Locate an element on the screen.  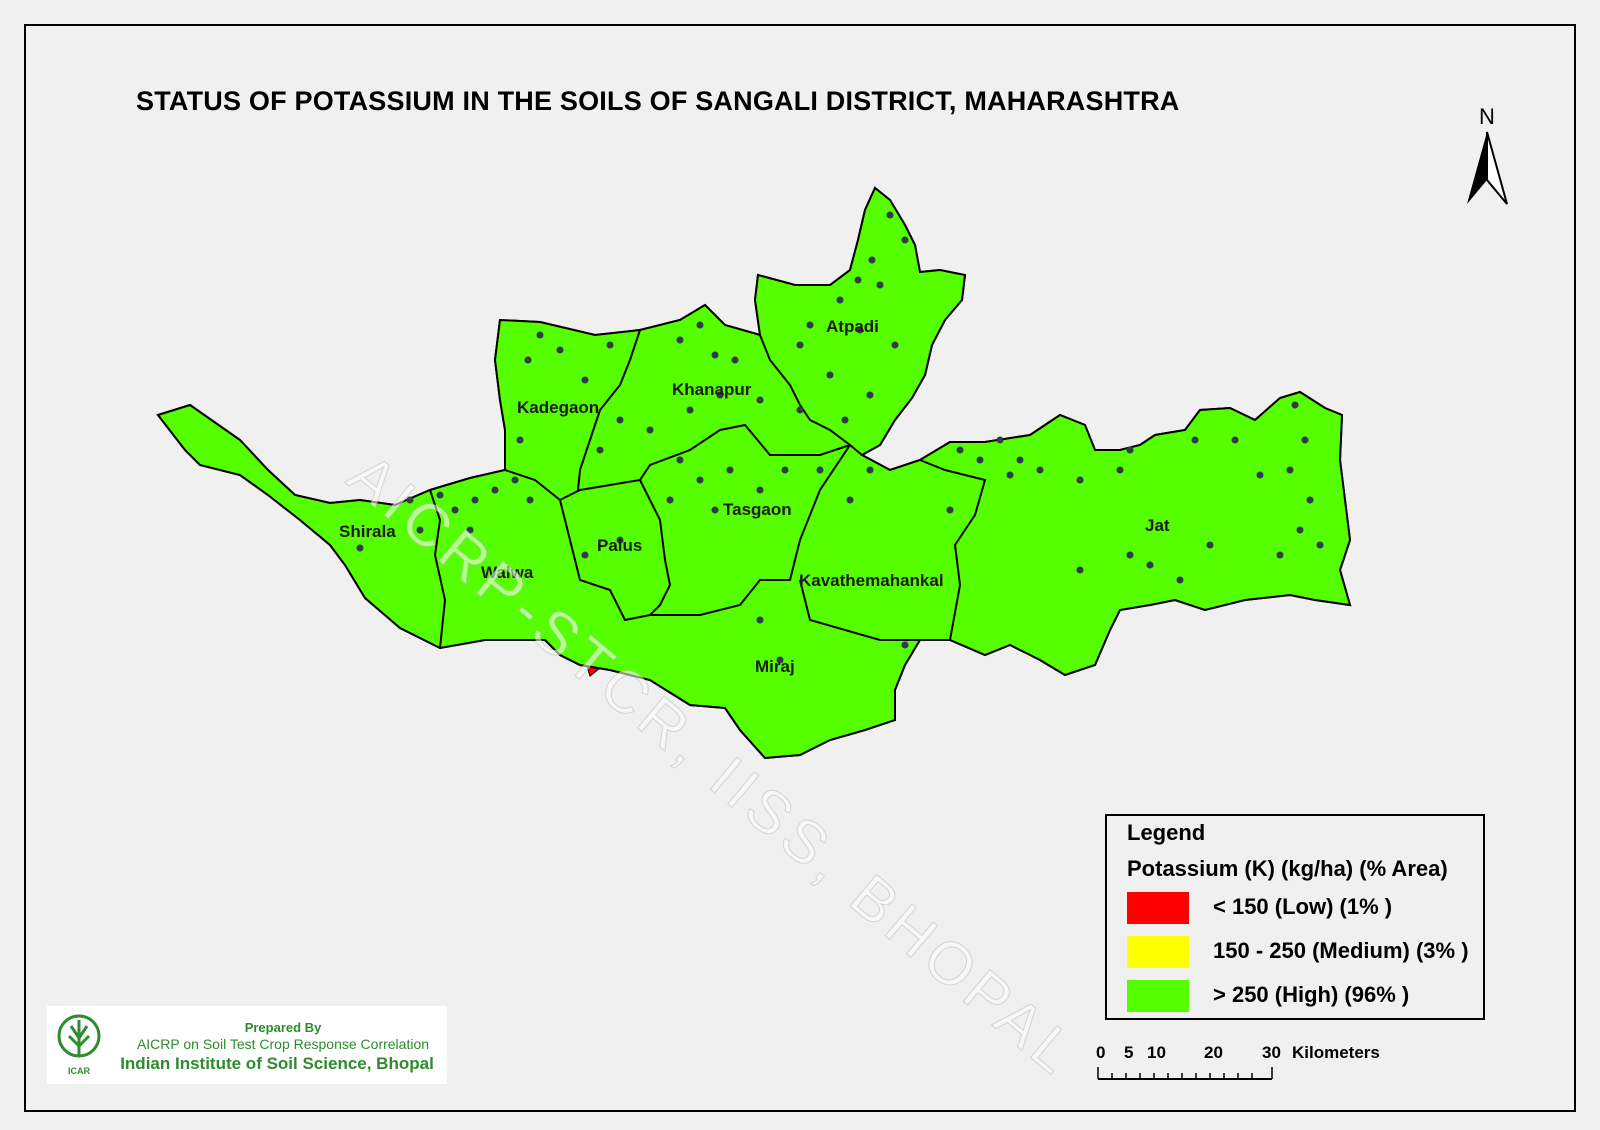
scale-tick-label: 5 is located at coordinates (1129, 1052).